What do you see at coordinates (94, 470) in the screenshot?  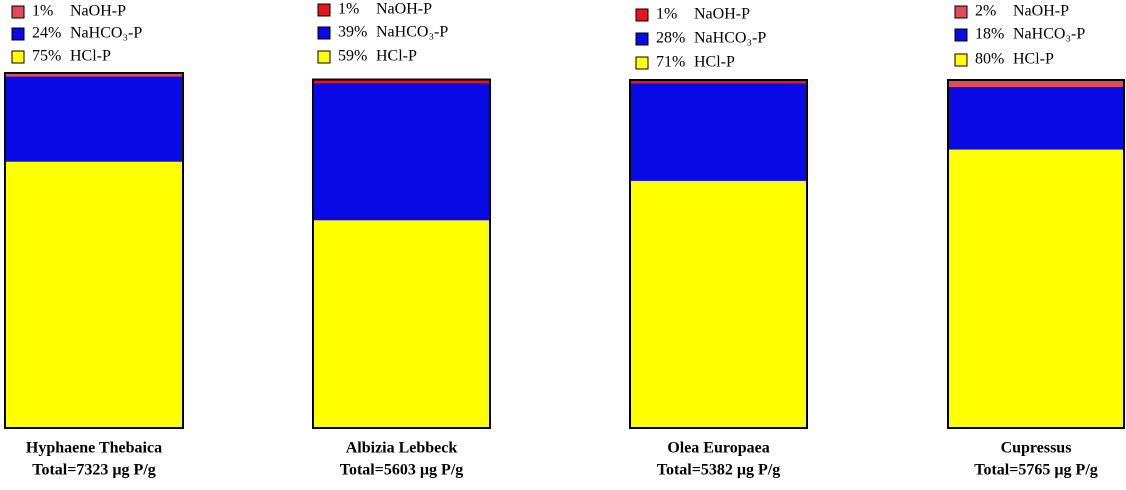 I see `chart-subtitle: Total=7323 µg P/g` at bounding box center [94, 470].